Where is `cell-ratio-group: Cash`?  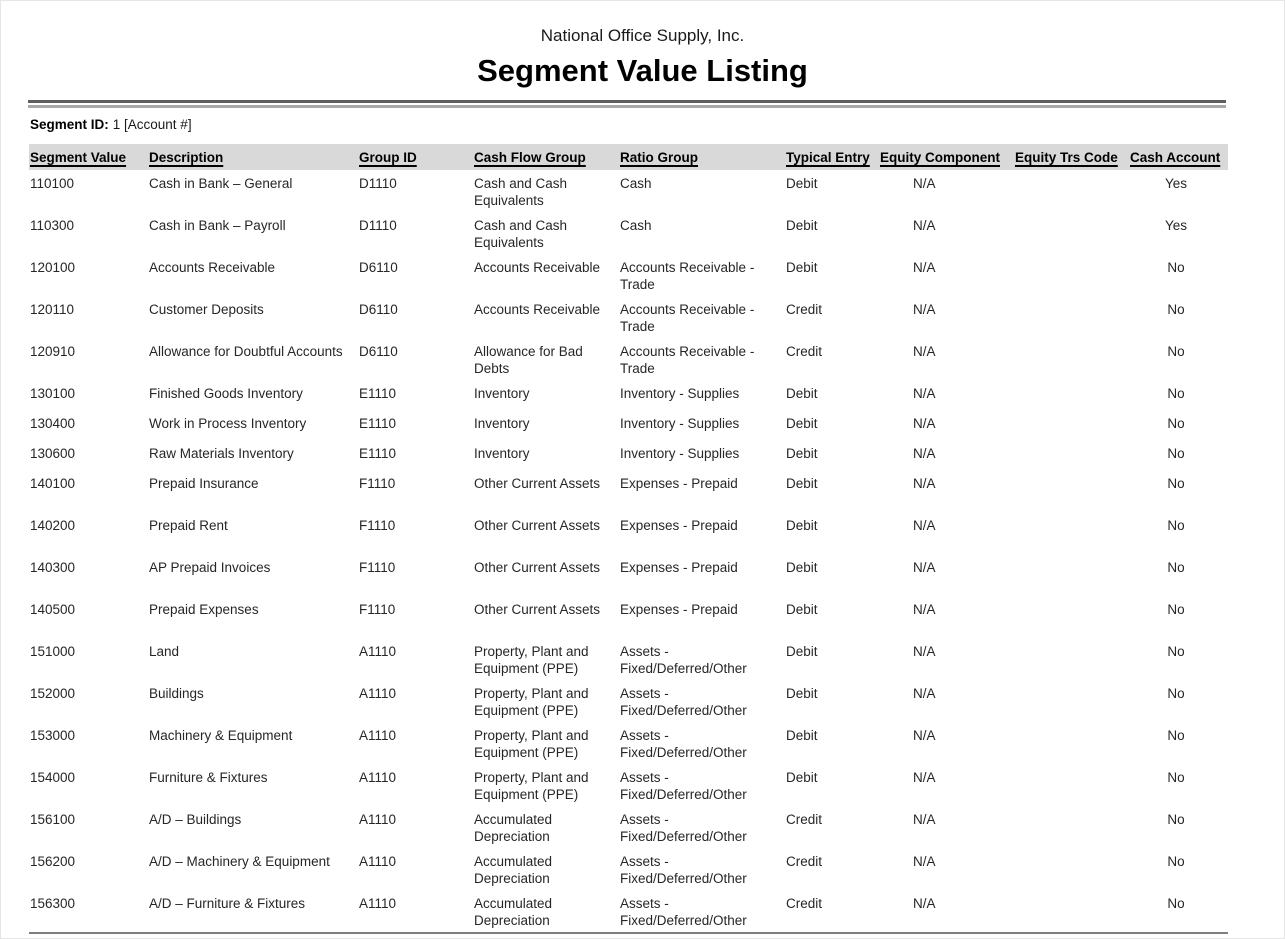 cell-ratio-group: Cash is located at coordinates (636, 183).